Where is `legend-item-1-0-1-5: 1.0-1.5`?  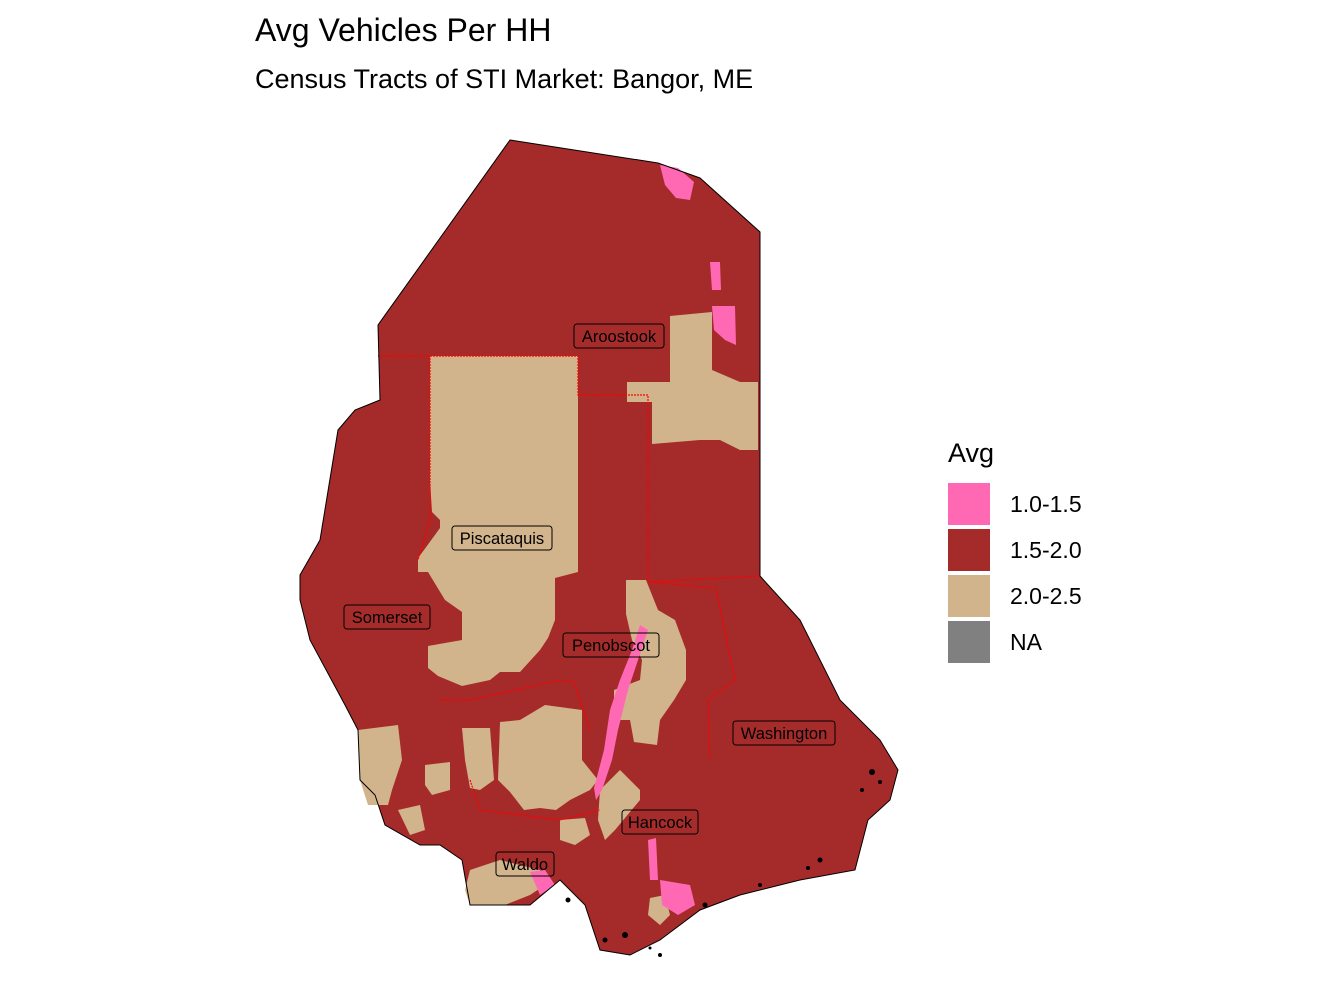
legend-item-1-0-1-5: 1.0-1.5 is located at coordinates (1015, 504).